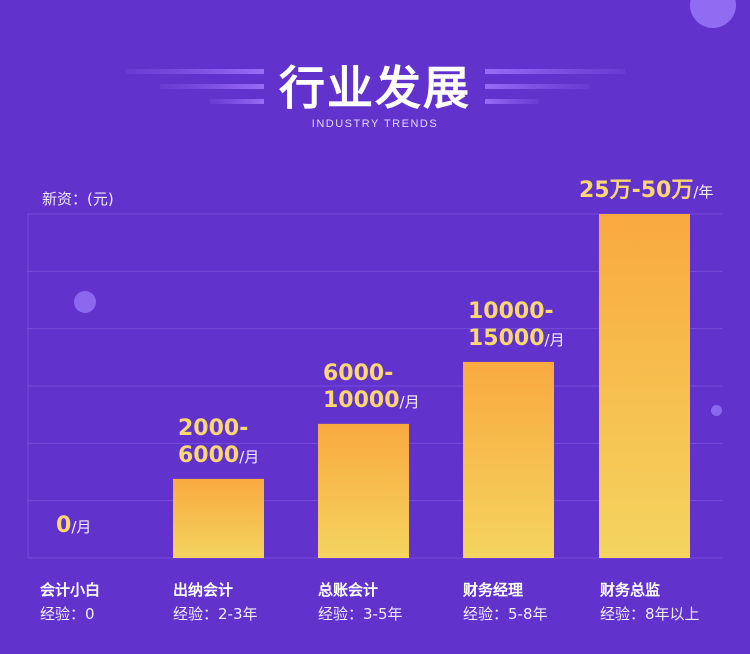 The width and height of the screenshot is (750, 654). What do you see at coordinates (375, 88) in the screenshot?
I see `page-title: 行业发展` at bounding box center [375, 88].